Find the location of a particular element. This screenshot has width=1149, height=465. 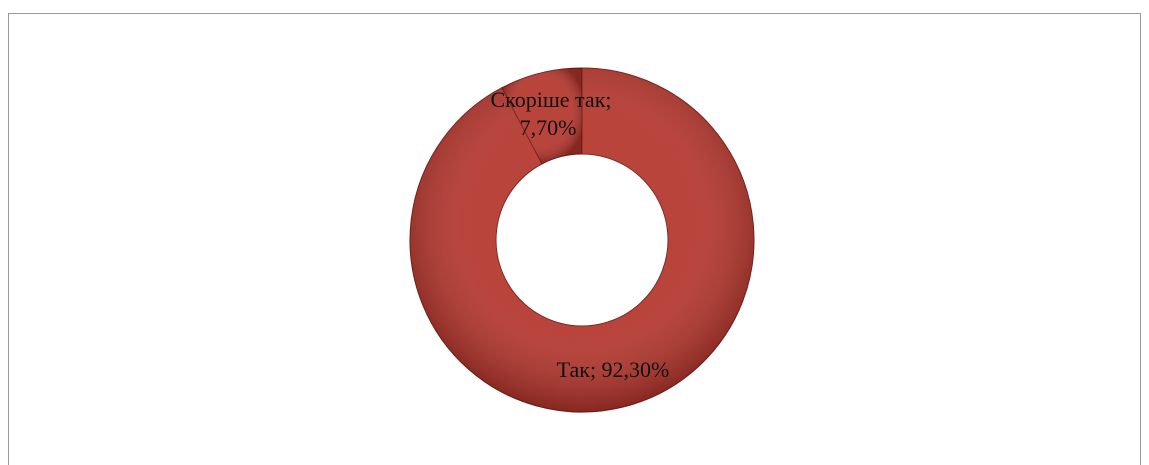

slice-shade is located at coordinates (541, 116).